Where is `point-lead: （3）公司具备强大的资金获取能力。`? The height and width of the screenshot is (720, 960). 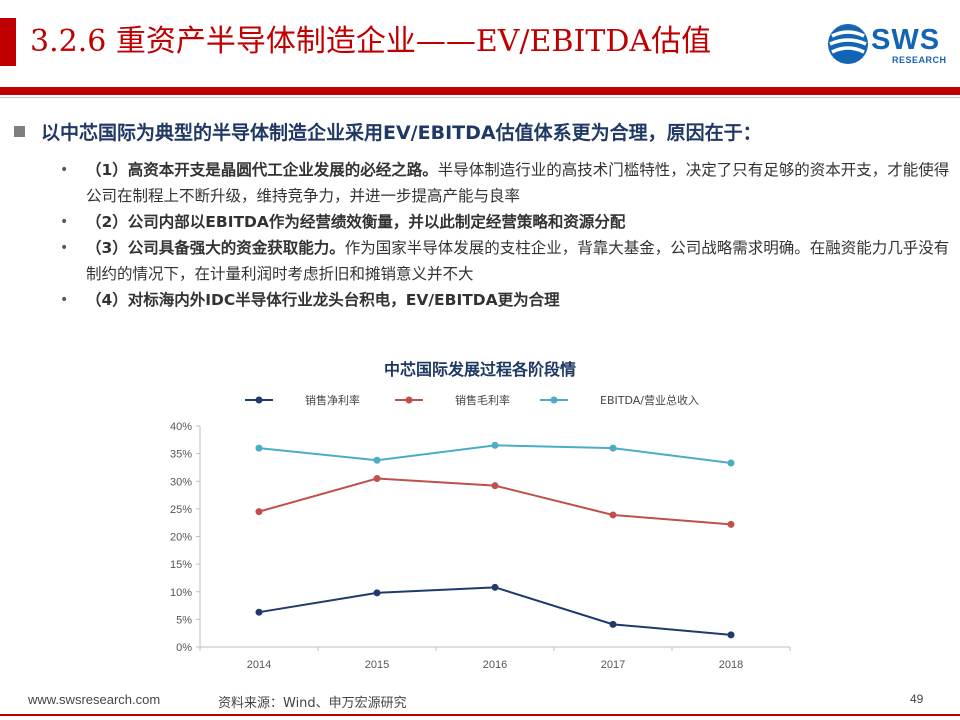 point-lead: （3）公司具备强大的资金获取能力。 is located at coordinates (215, 248).